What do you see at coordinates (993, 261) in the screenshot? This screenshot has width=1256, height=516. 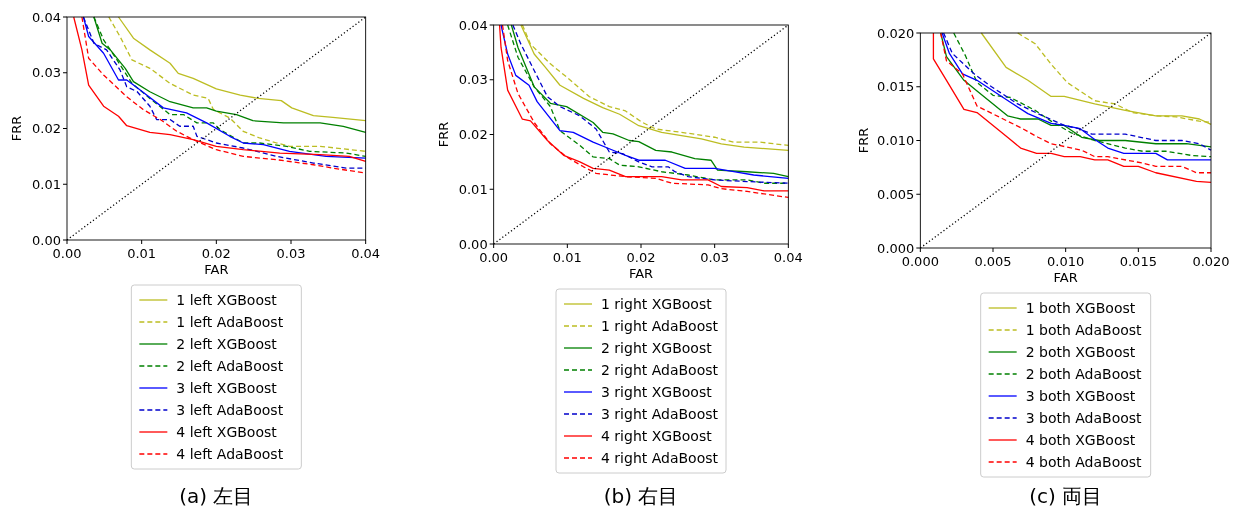 I see `x-tick-label: 0.005` at bounding box center [993, 261].